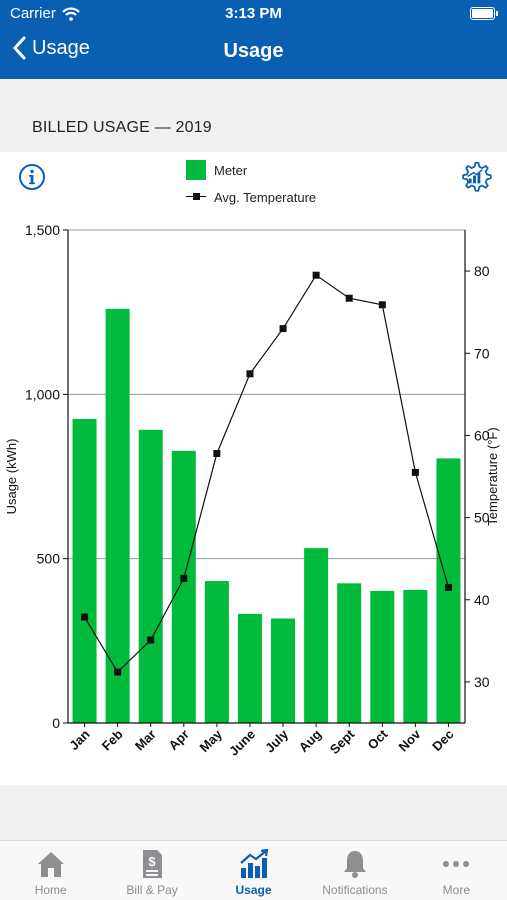 The width and height of the screenshot is (507, 900). I want to click on left-axis-tick-label: 0, so click(56, 723).